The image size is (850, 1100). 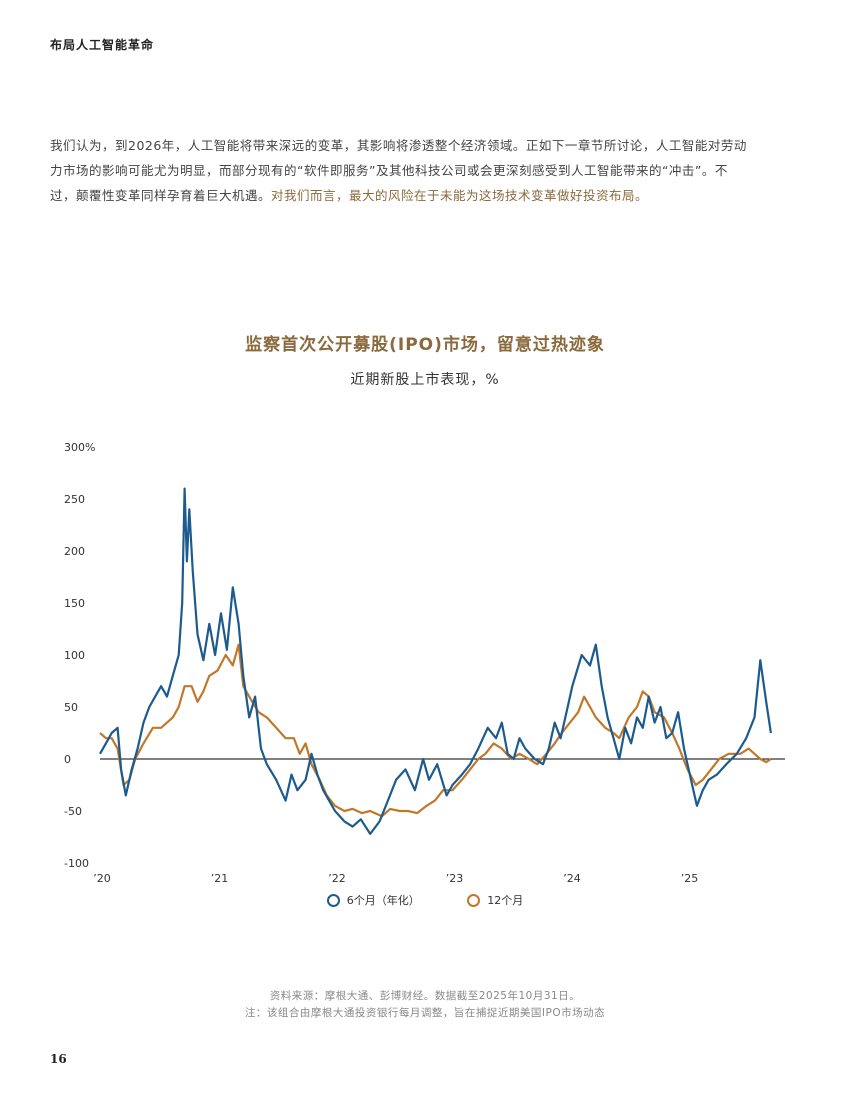 I want to click on chart-title: 监察首次公开募股(IPO)市场，留意过热迹象, so click(x=425, y=345).